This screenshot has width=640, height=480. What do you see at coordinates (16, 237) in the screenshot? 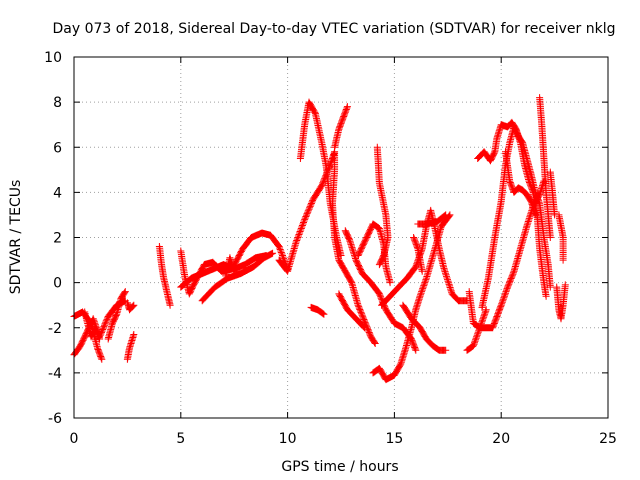
I see `y-axis-label: SDTVAR / TECUs` at bounding box center [16, 237].